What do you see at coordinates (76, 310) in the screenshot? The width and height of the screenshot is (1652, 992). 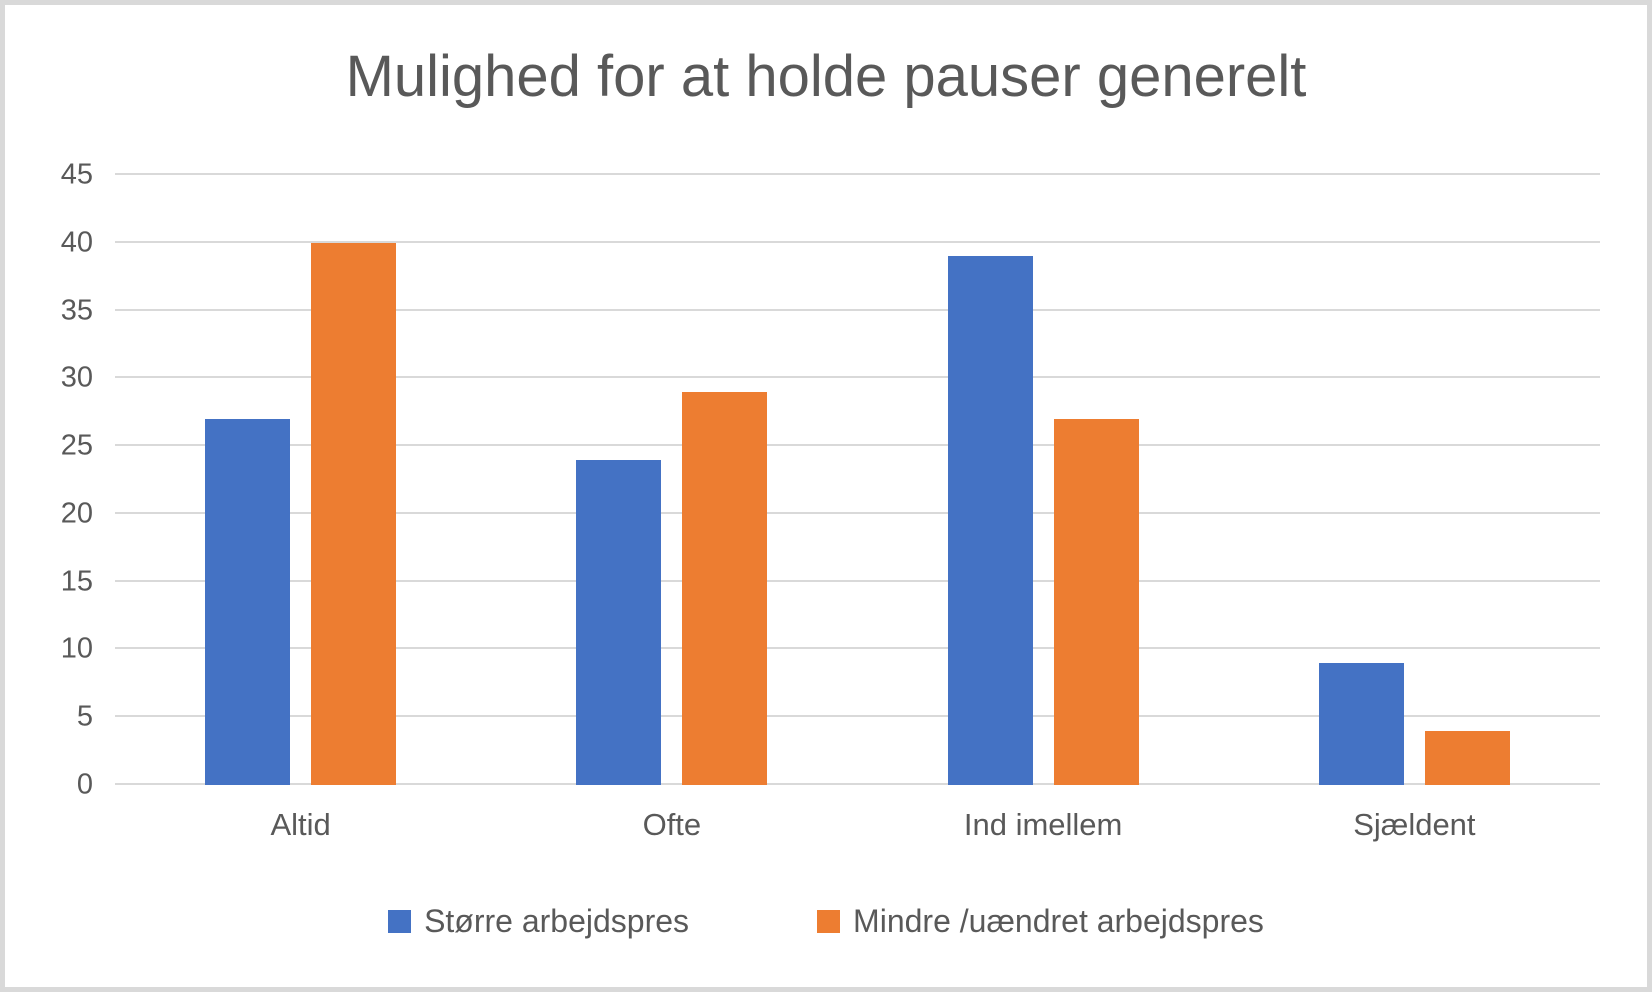 I see `y-tick-label: 35` at bounding box center [76, 310].